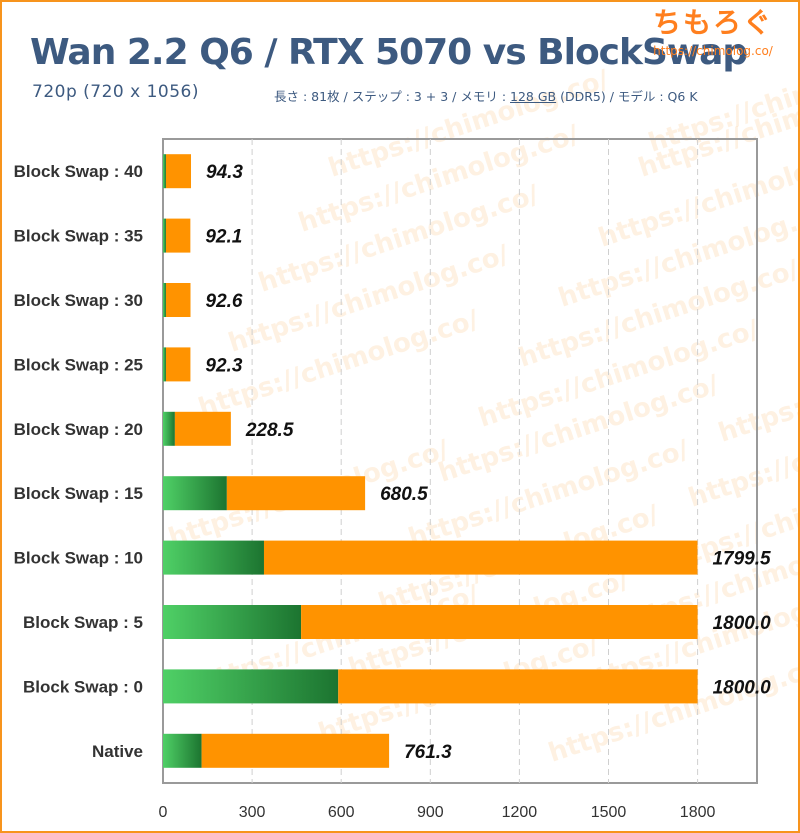  I want to click on category-label: Block Swap : 10, so click(78, 558).